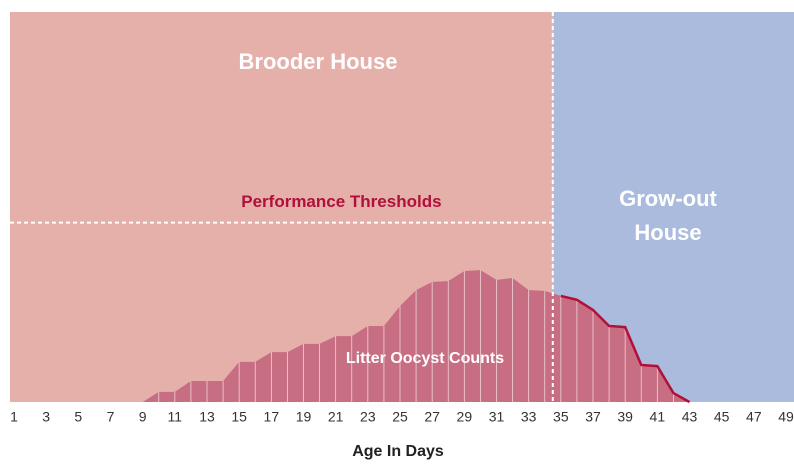 This screenshot has width=794, height=464. I want to click on x-tick-label: 37, so click(593, 417).